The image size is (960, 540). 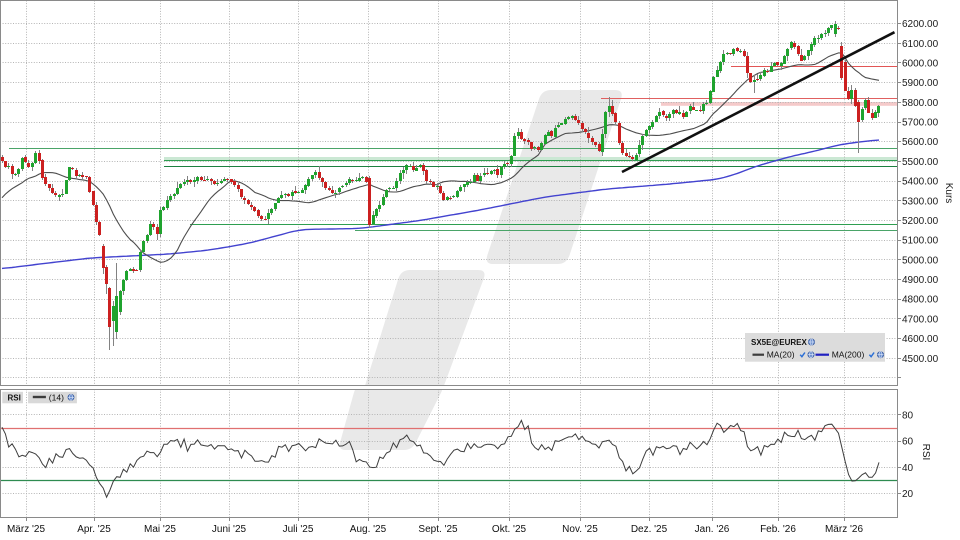 I want to click on svg-text: Jan. '26, so click(x=712, y=529).